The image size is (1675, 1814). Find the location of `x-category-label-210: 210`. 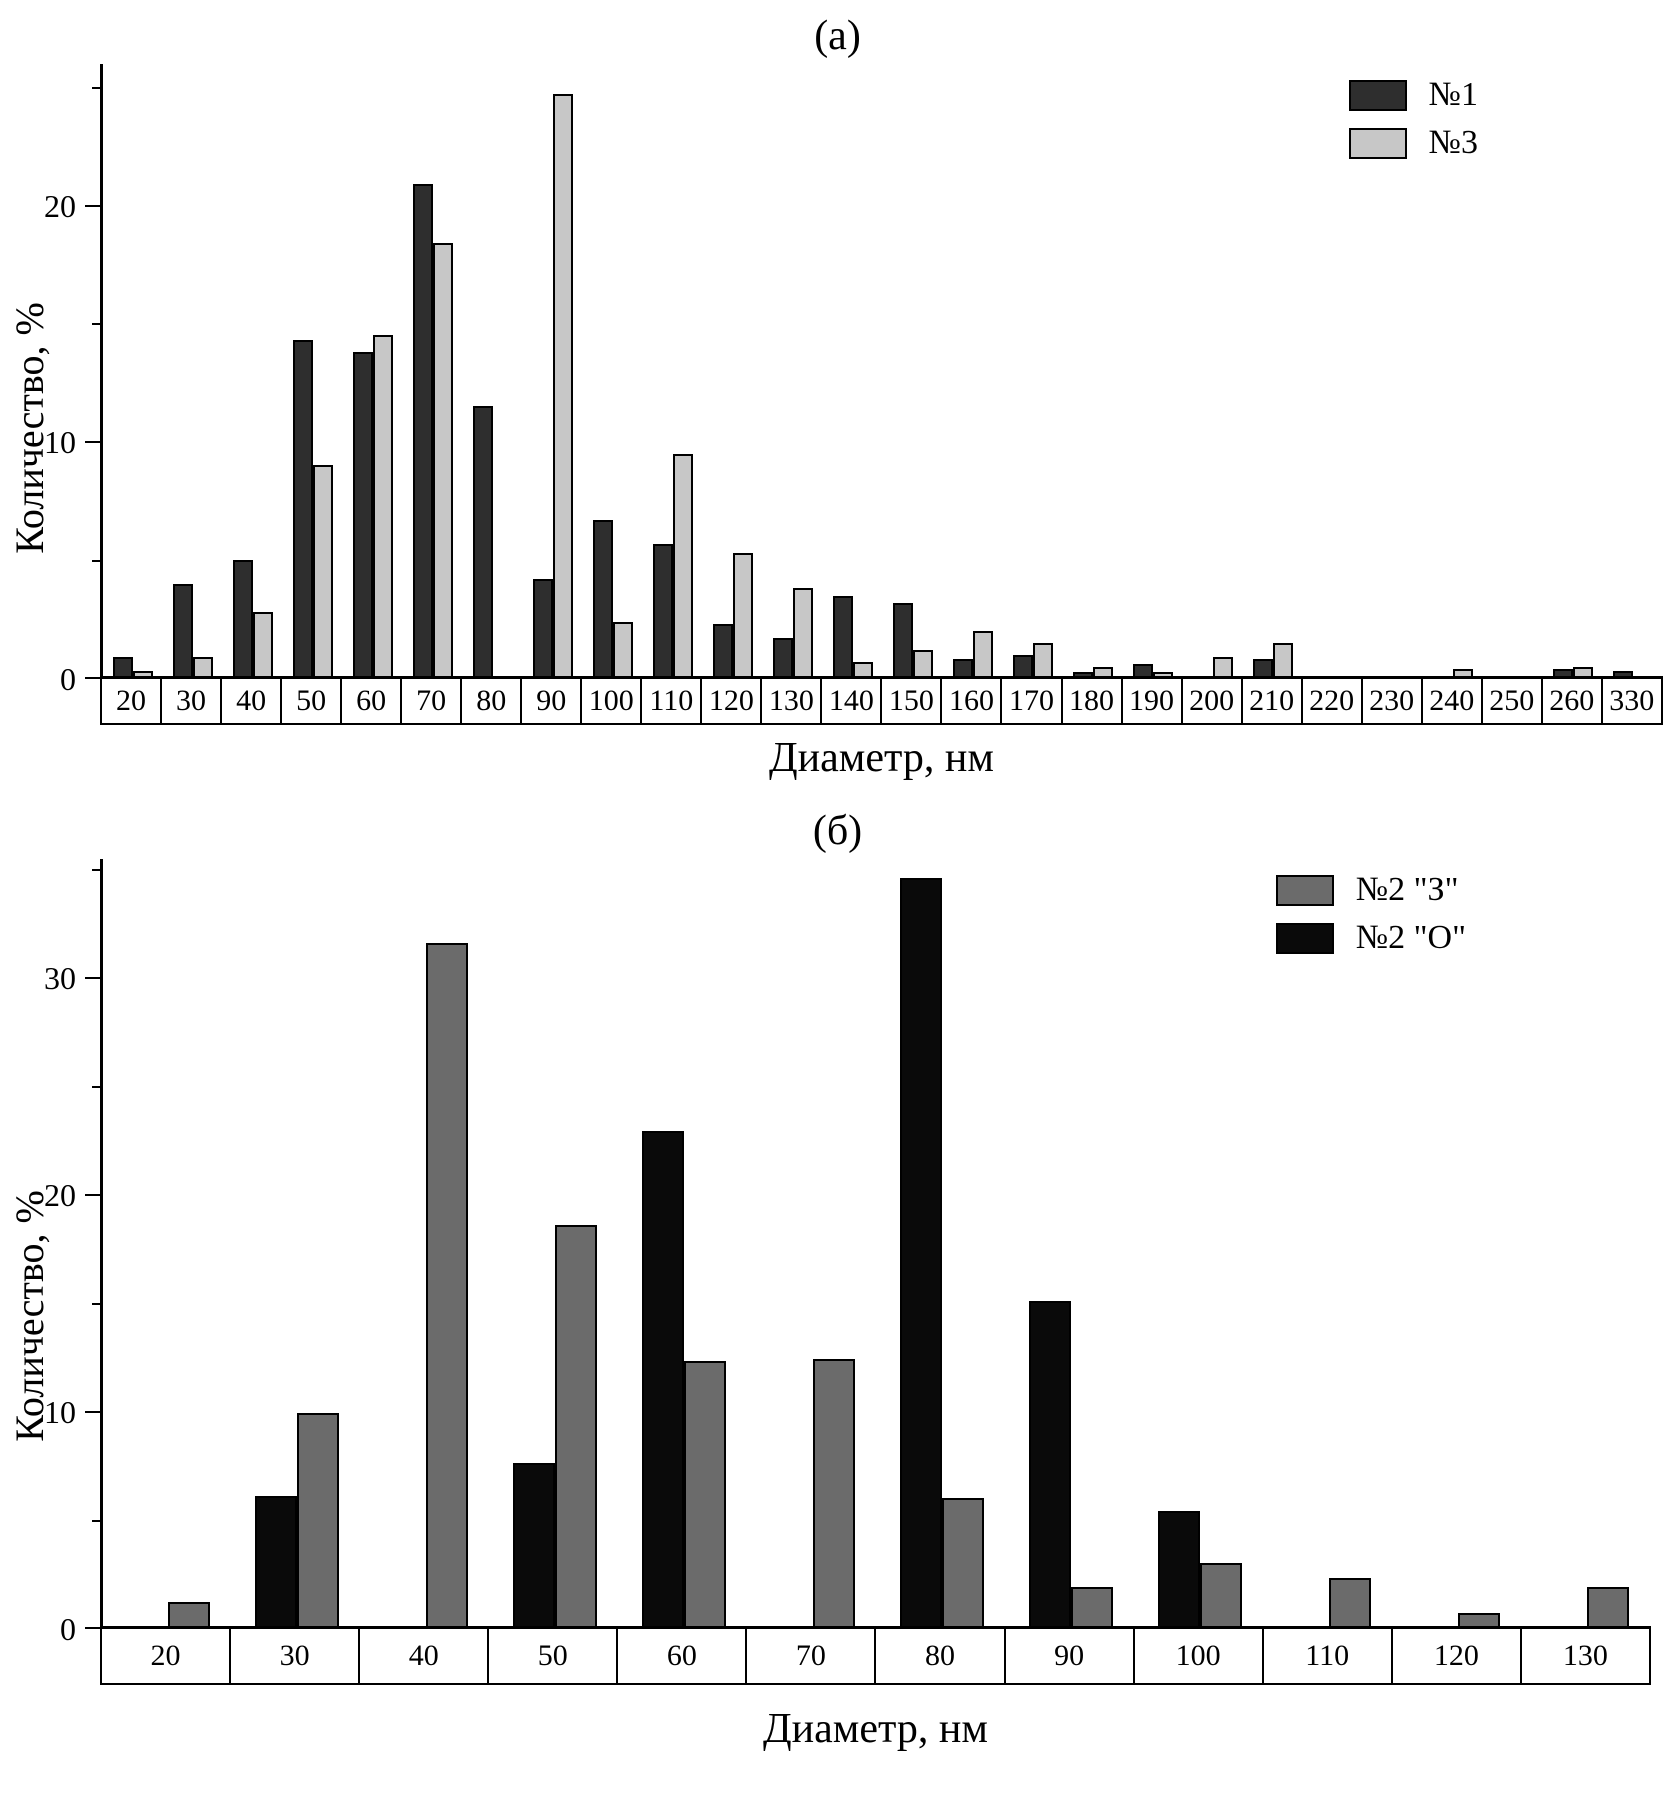

x-category-label-210: 210 is located at coordinates (1270, 701).